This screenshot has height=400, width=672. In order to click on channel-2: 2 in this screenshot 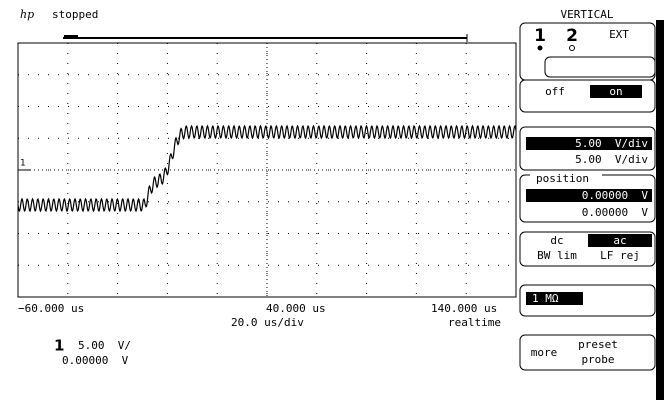, I will do `click(572, 36)`.